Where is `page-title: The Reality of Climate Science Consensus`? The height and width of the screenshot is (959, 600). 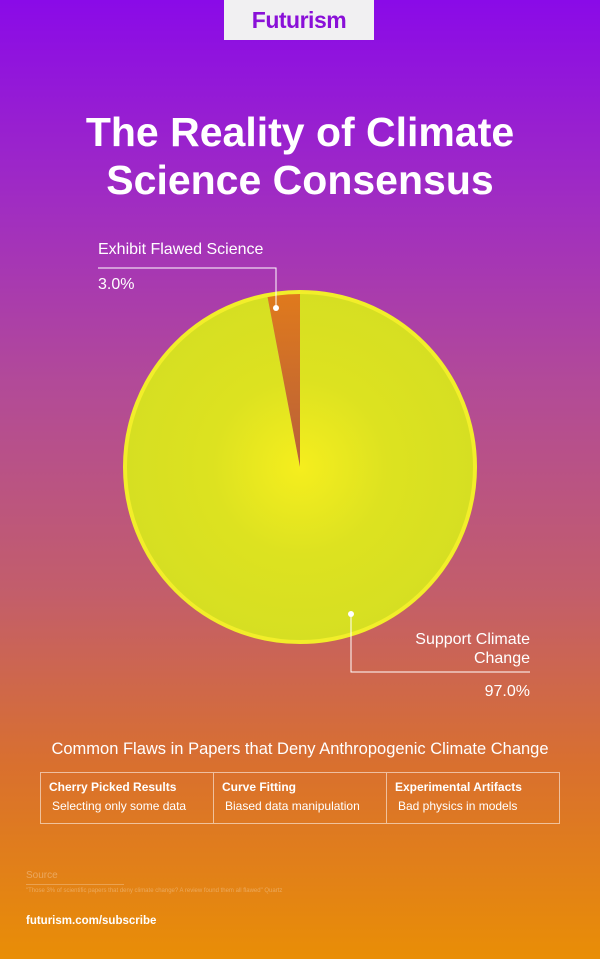
page-title: The Reality of Climate Science Consensus is located at coordinates (300, 156).